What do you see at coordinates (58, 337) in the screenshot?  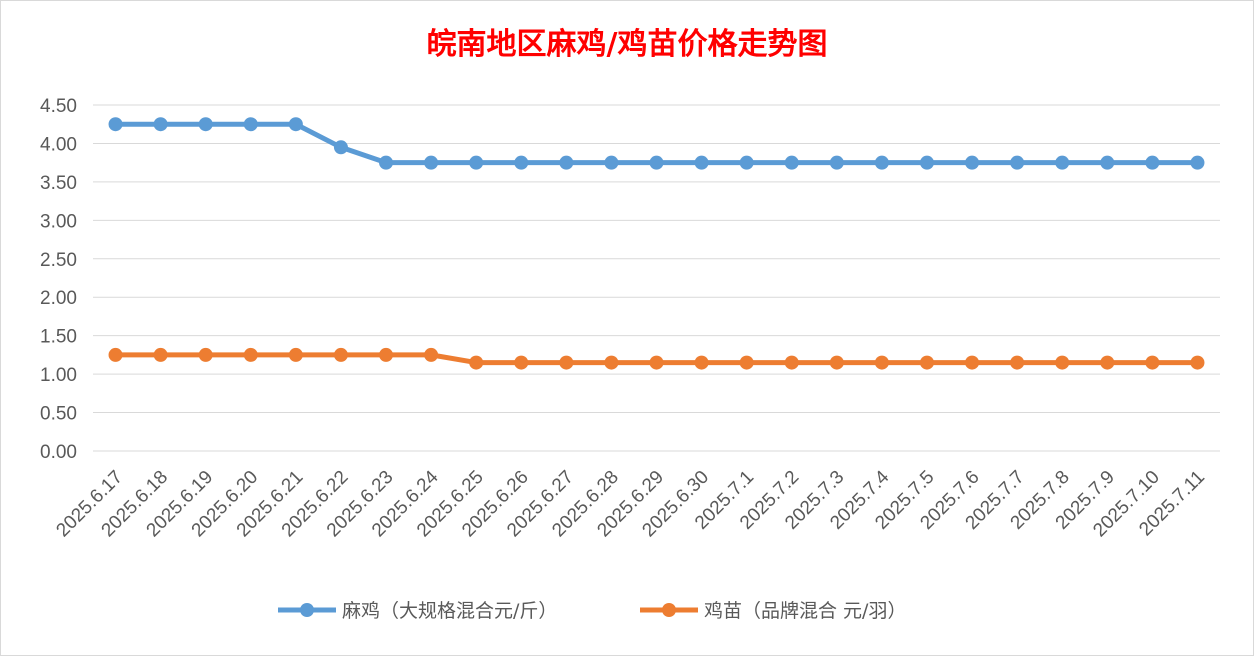 I see `y-tick-label: 1.50` at bounding box center [58, 337].